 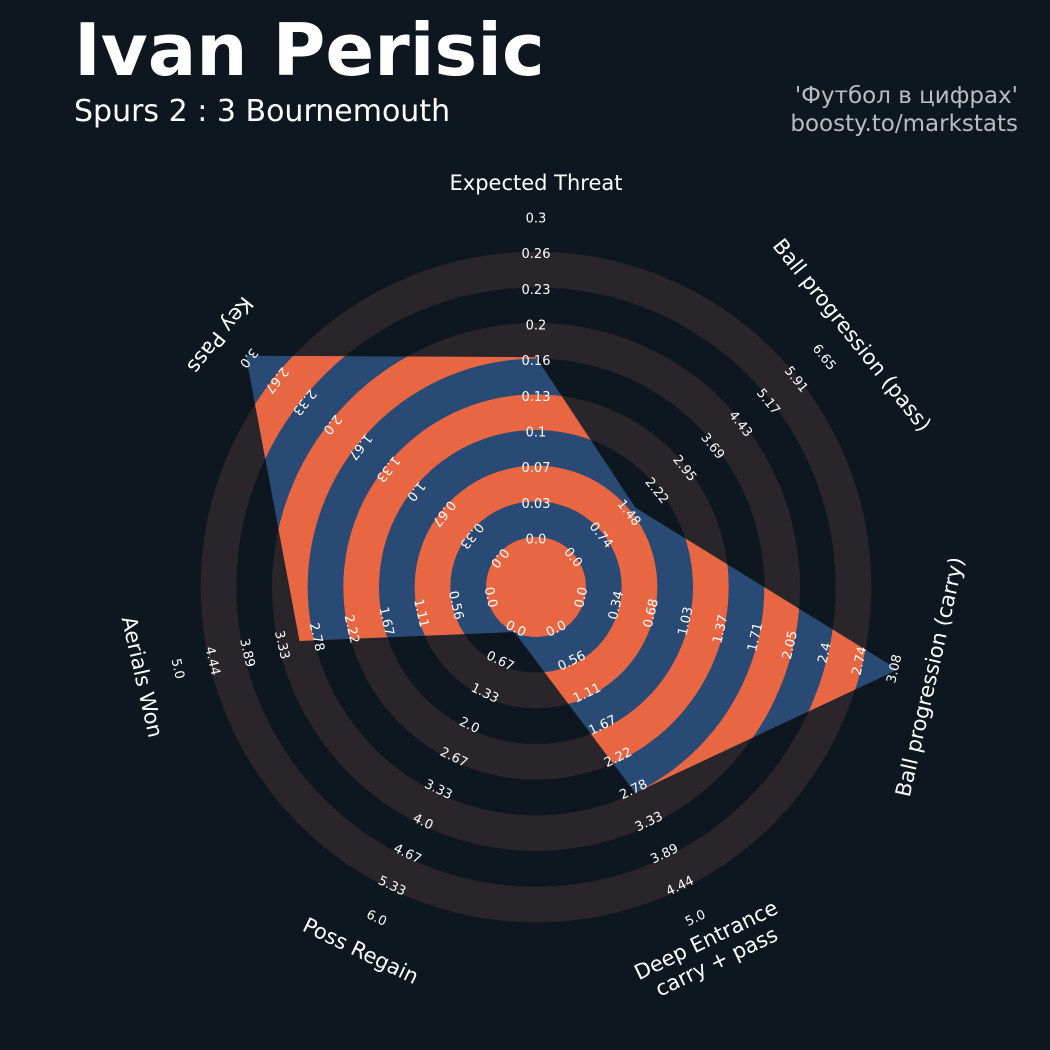 I want to click on tick-label-0-2: 0.07, so click(x=536, y=468).